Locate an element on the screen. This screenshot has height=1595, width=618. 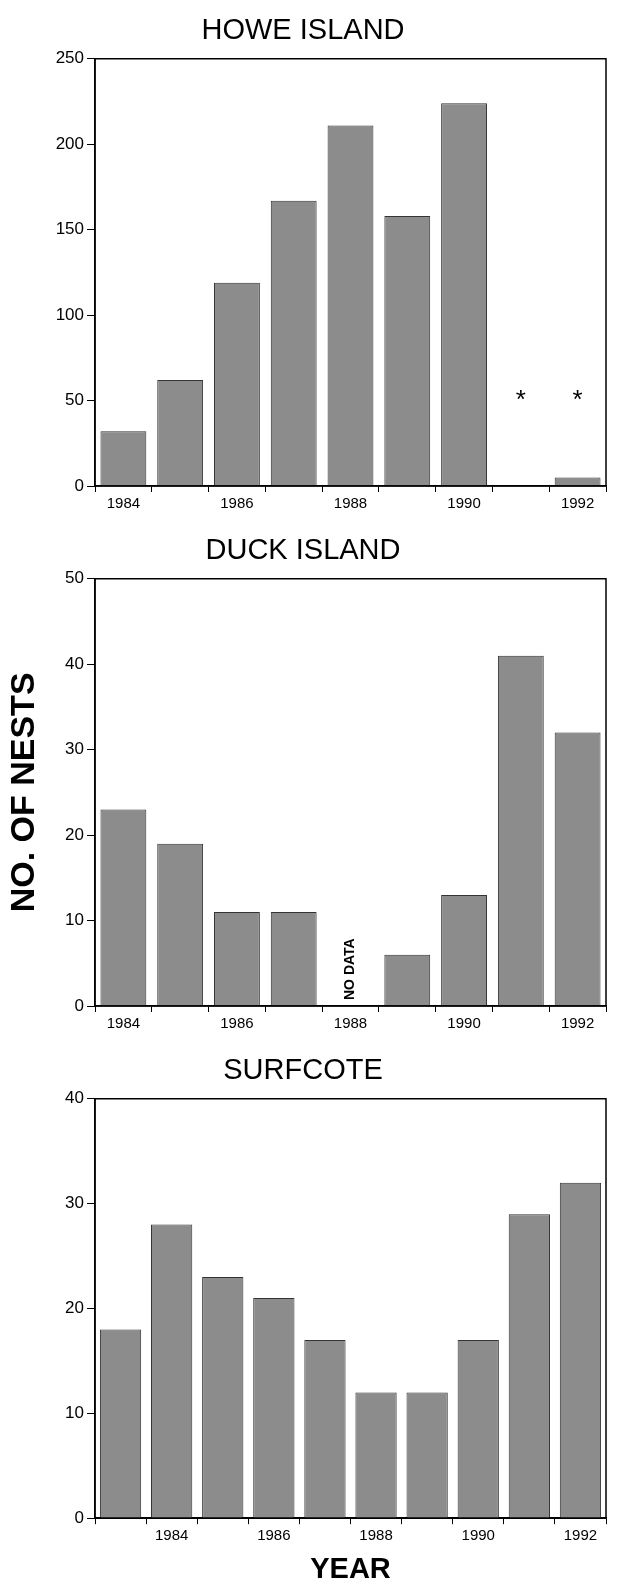
data-label: * is located at coordinates (577, 398).